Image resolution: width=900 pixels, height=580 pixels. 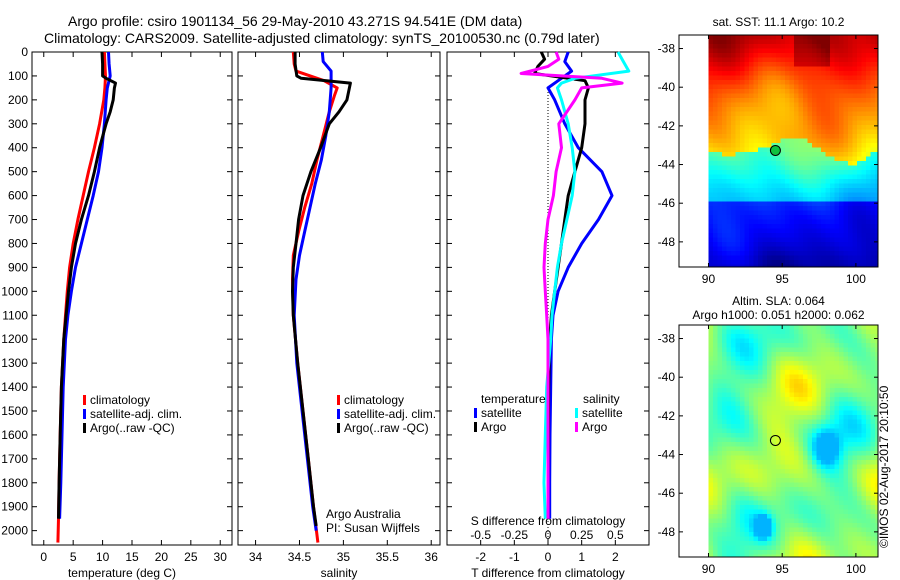 What do you see at coordinates (81, 297) in the screenshot?
I see `series-line-climatology` at bounding box center [81, 297].